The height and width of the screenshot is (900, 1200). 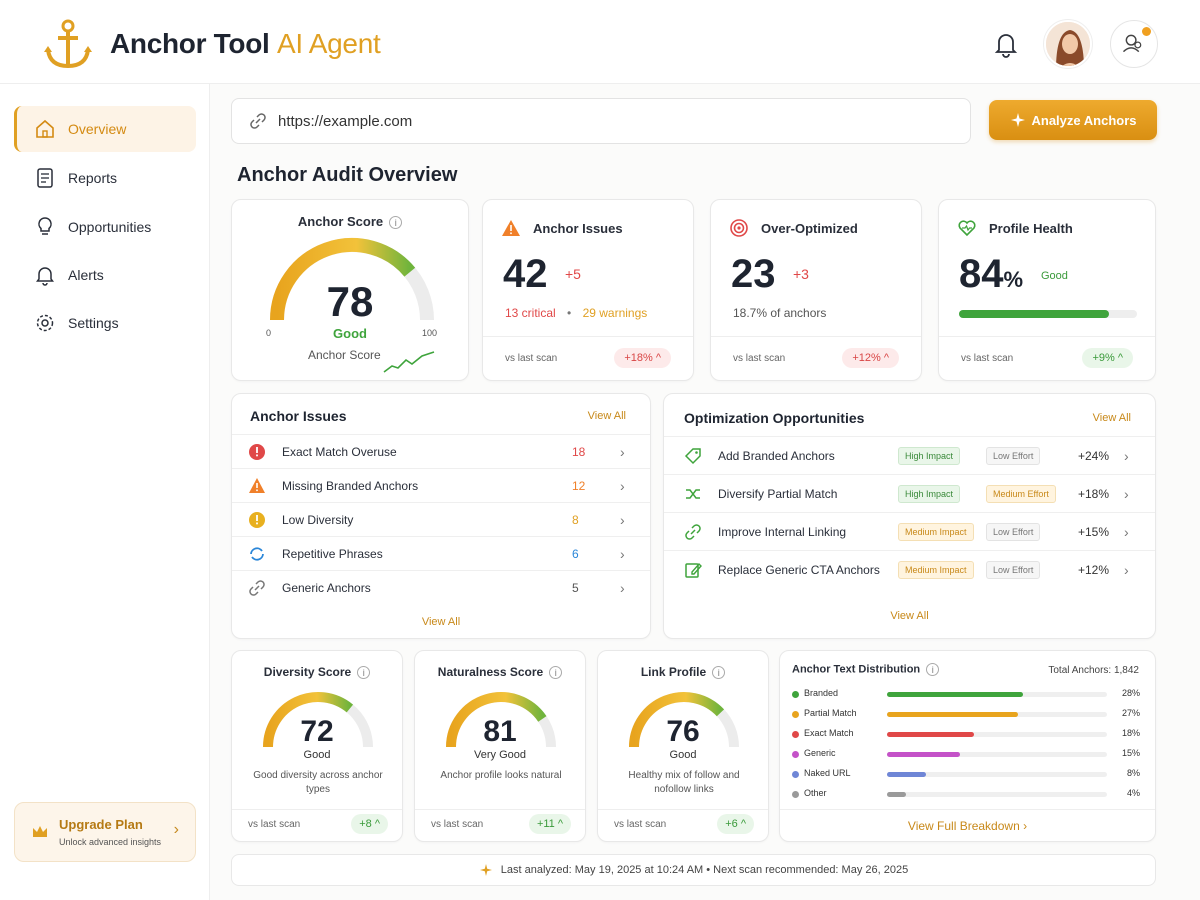 I want to click on score-value: 76, so click(x=683, y=731).